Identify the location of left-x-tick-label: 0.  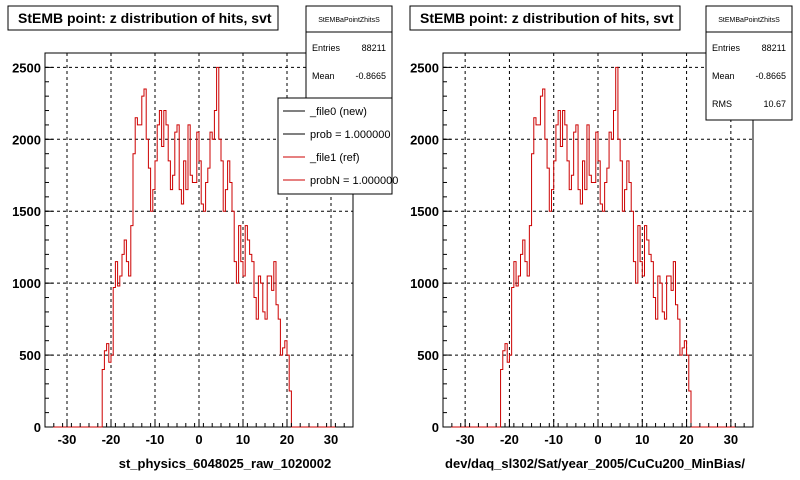
(198, 439).